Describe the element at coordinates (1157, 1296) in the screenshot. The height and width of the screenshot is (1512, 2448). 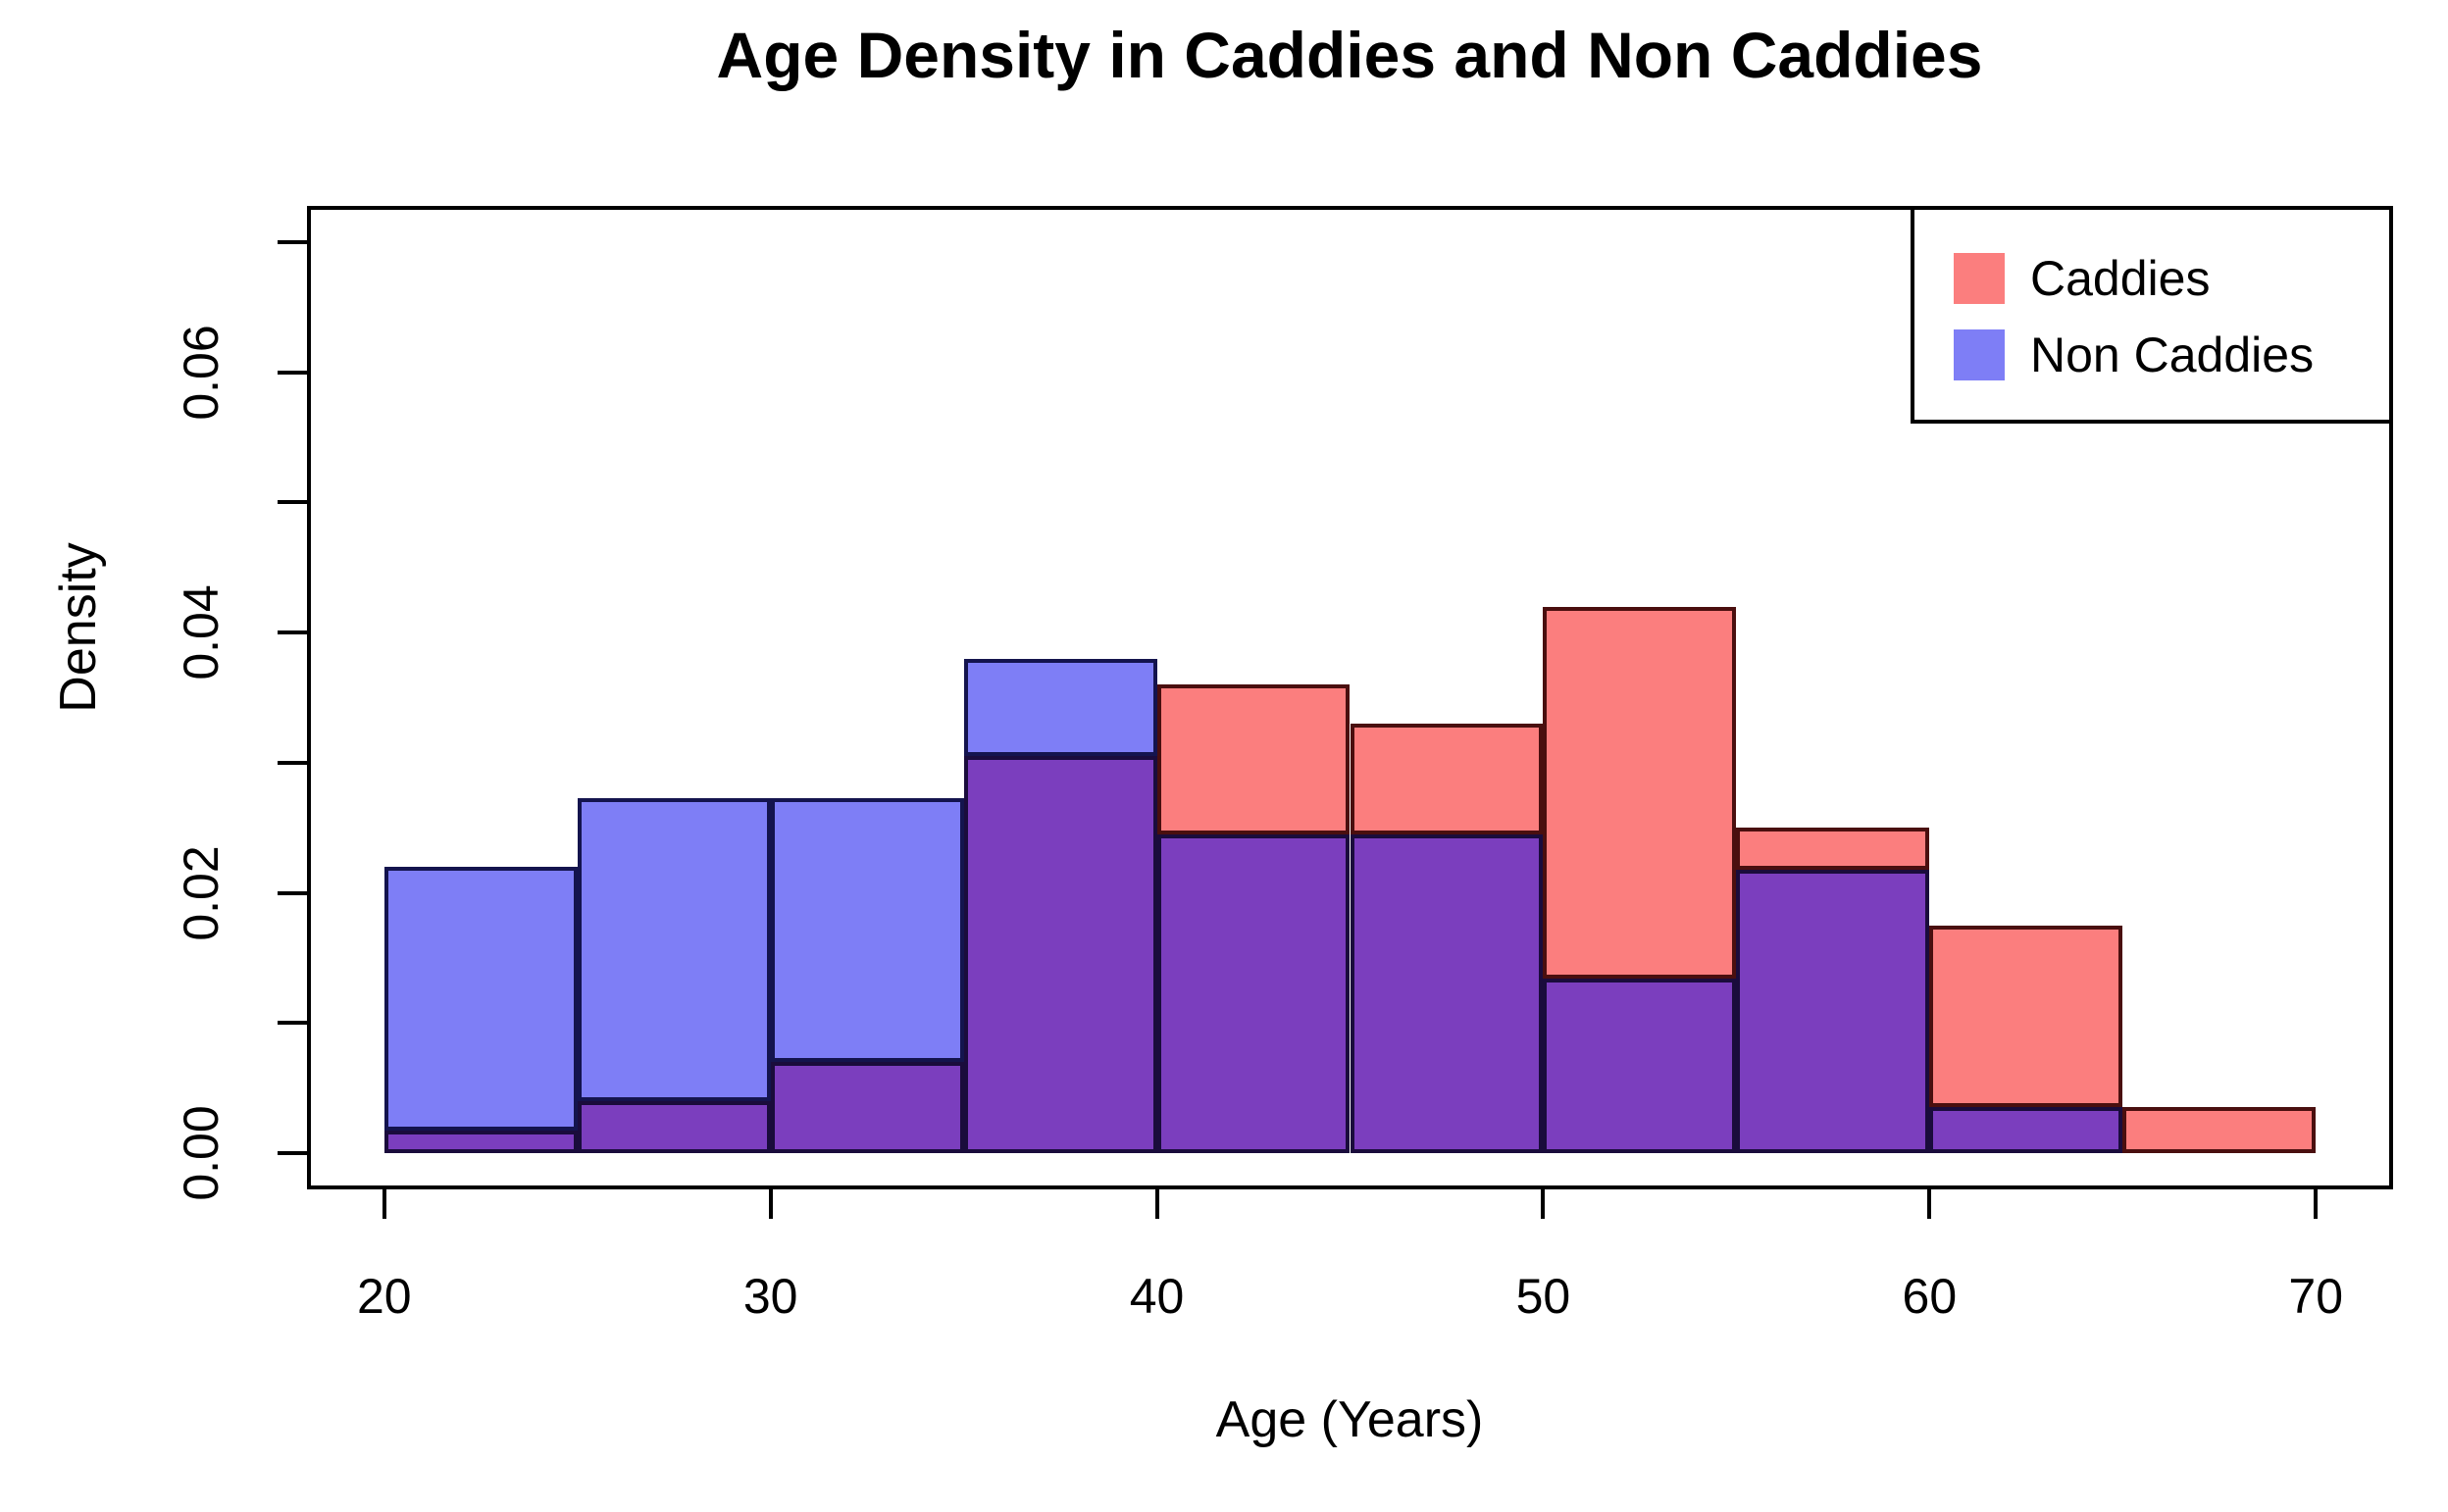
I see `x-tick-label: 40` at that location.